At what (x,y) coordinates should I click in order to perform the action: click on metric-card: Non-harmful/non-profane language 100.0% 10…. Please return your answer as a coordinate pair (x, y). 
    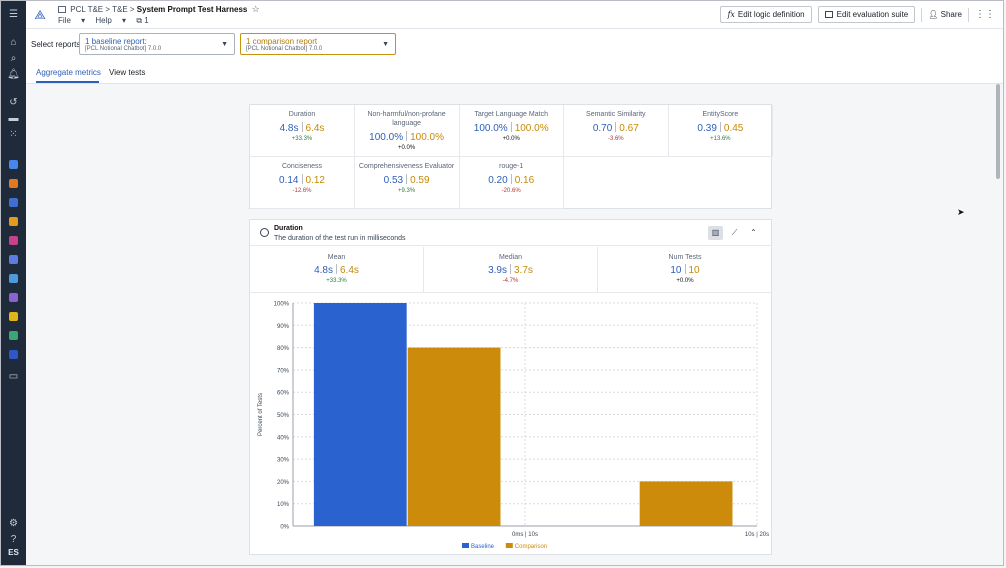
    Looking at the image, I should click on (407, 131).